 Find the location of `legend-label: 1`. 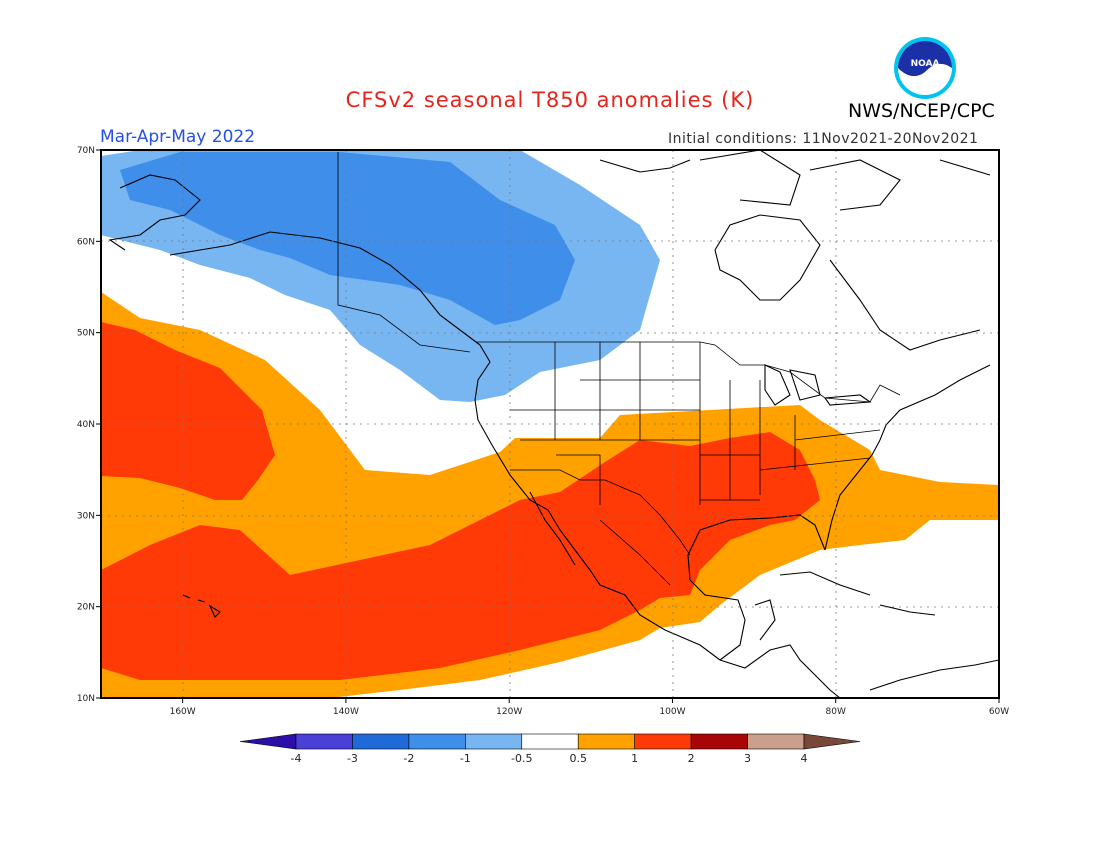

legend-label: 1 is located at coordinates (634, 758).